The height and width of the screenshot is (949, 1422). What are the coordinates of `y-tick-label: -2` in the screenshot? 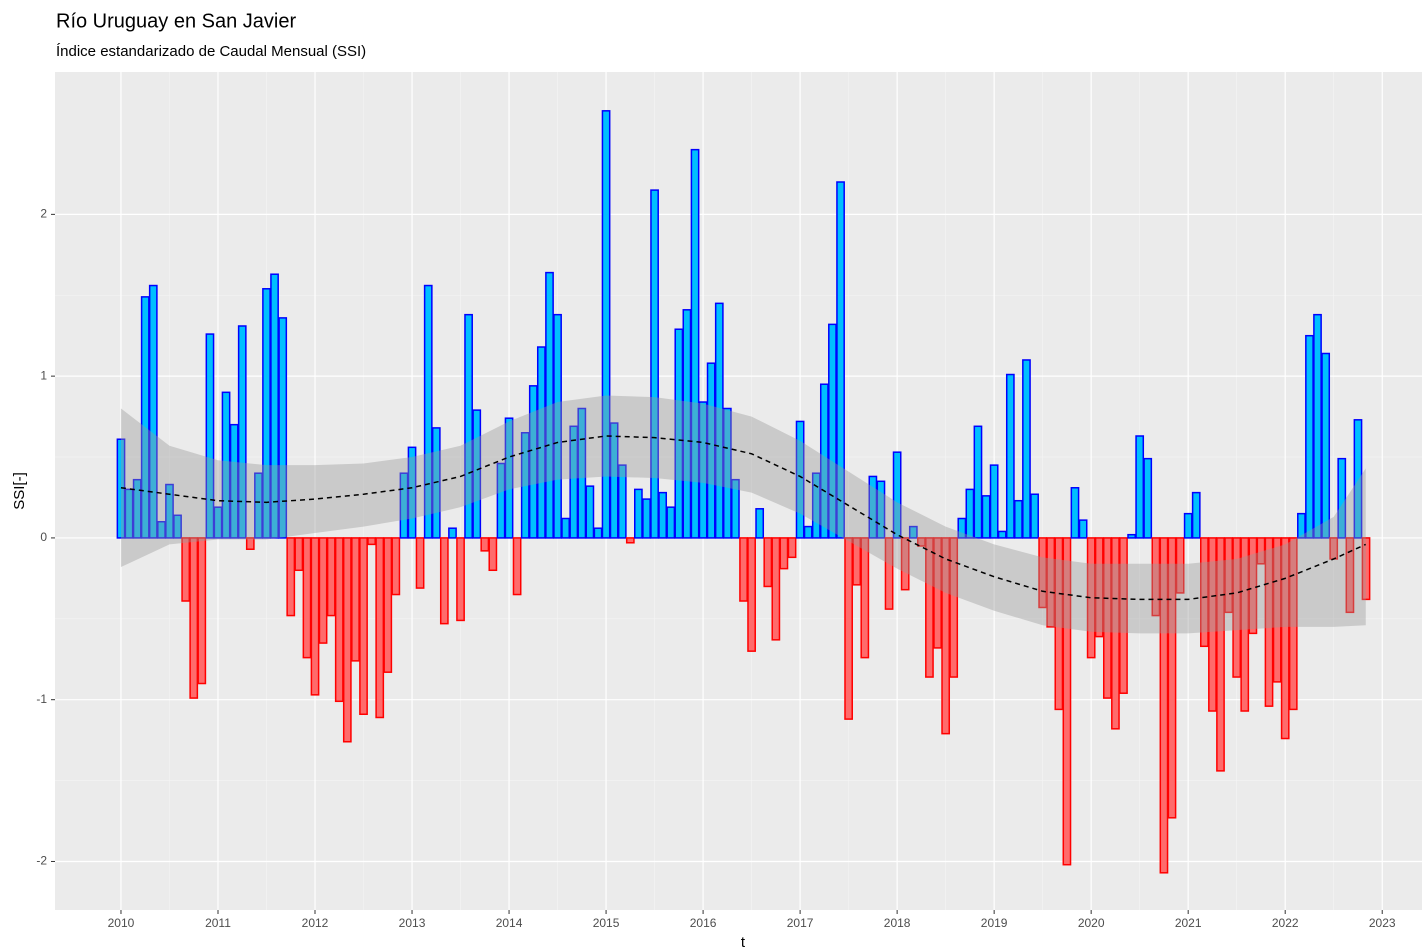 It's located at (41, 861).